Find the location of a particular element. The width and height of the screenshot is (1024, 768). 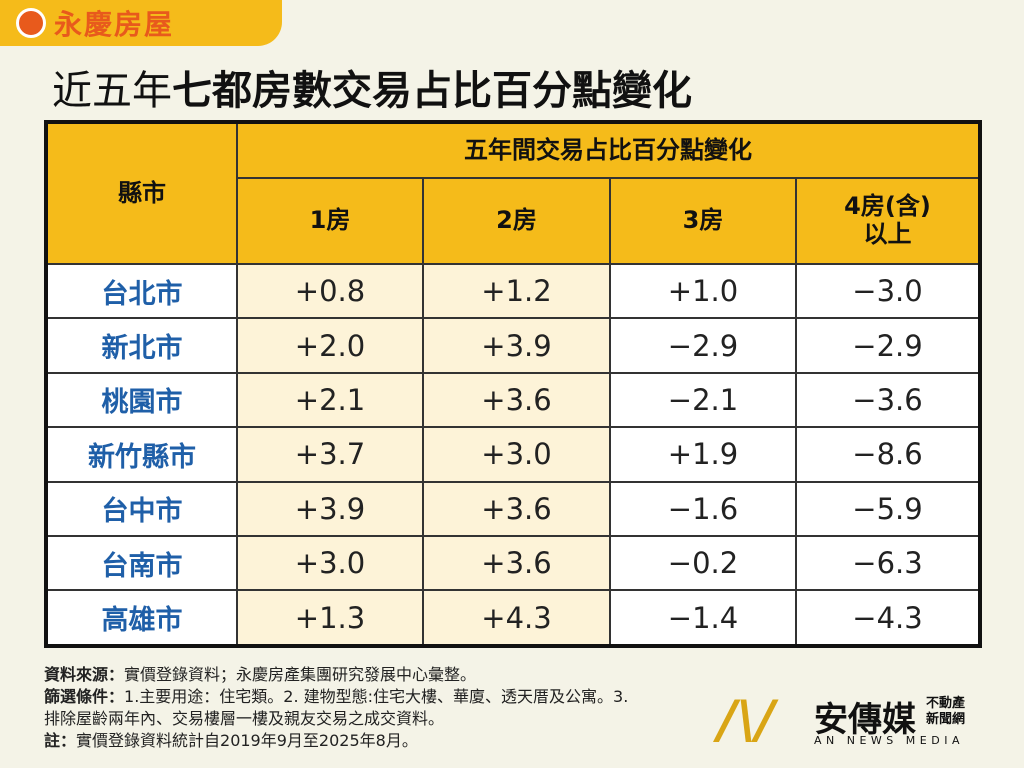

column-header: 4房(含) 以上 is located at coordinates (888, 221).